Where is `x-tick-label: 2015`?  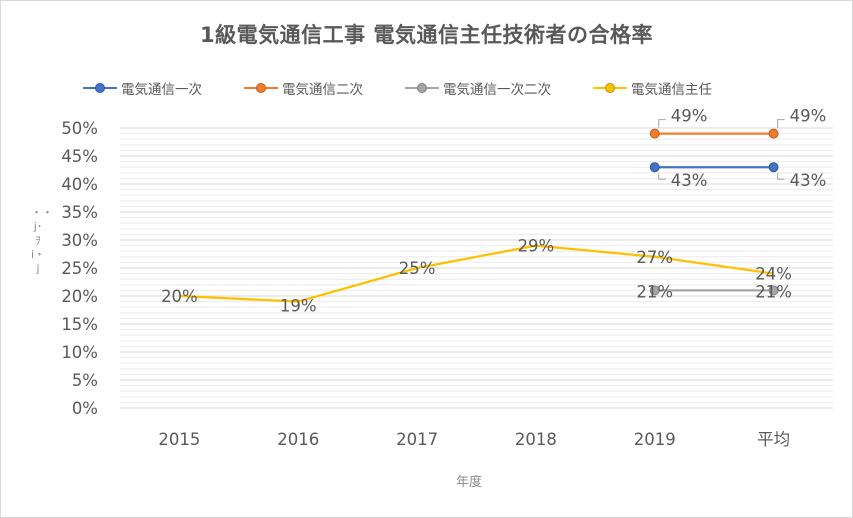
x-tick-label: 2015 is located at coordinates (179, 439).